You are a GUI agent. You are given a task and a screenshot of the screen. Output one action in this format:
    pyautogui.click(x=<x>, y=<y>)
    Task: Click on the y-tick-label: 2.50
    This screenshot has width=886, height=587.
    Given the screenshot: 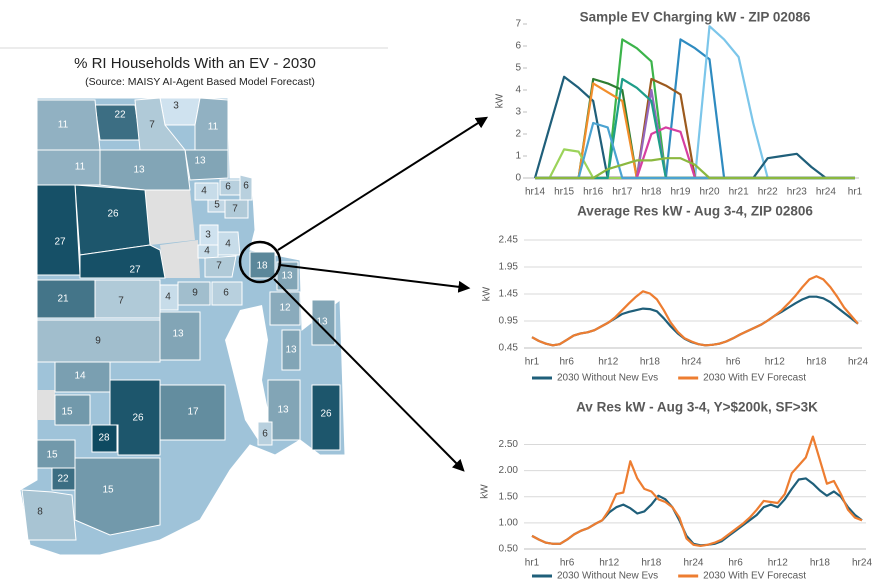 What is the action you would take?
    pyautogui.click(x=509, y=444)
    